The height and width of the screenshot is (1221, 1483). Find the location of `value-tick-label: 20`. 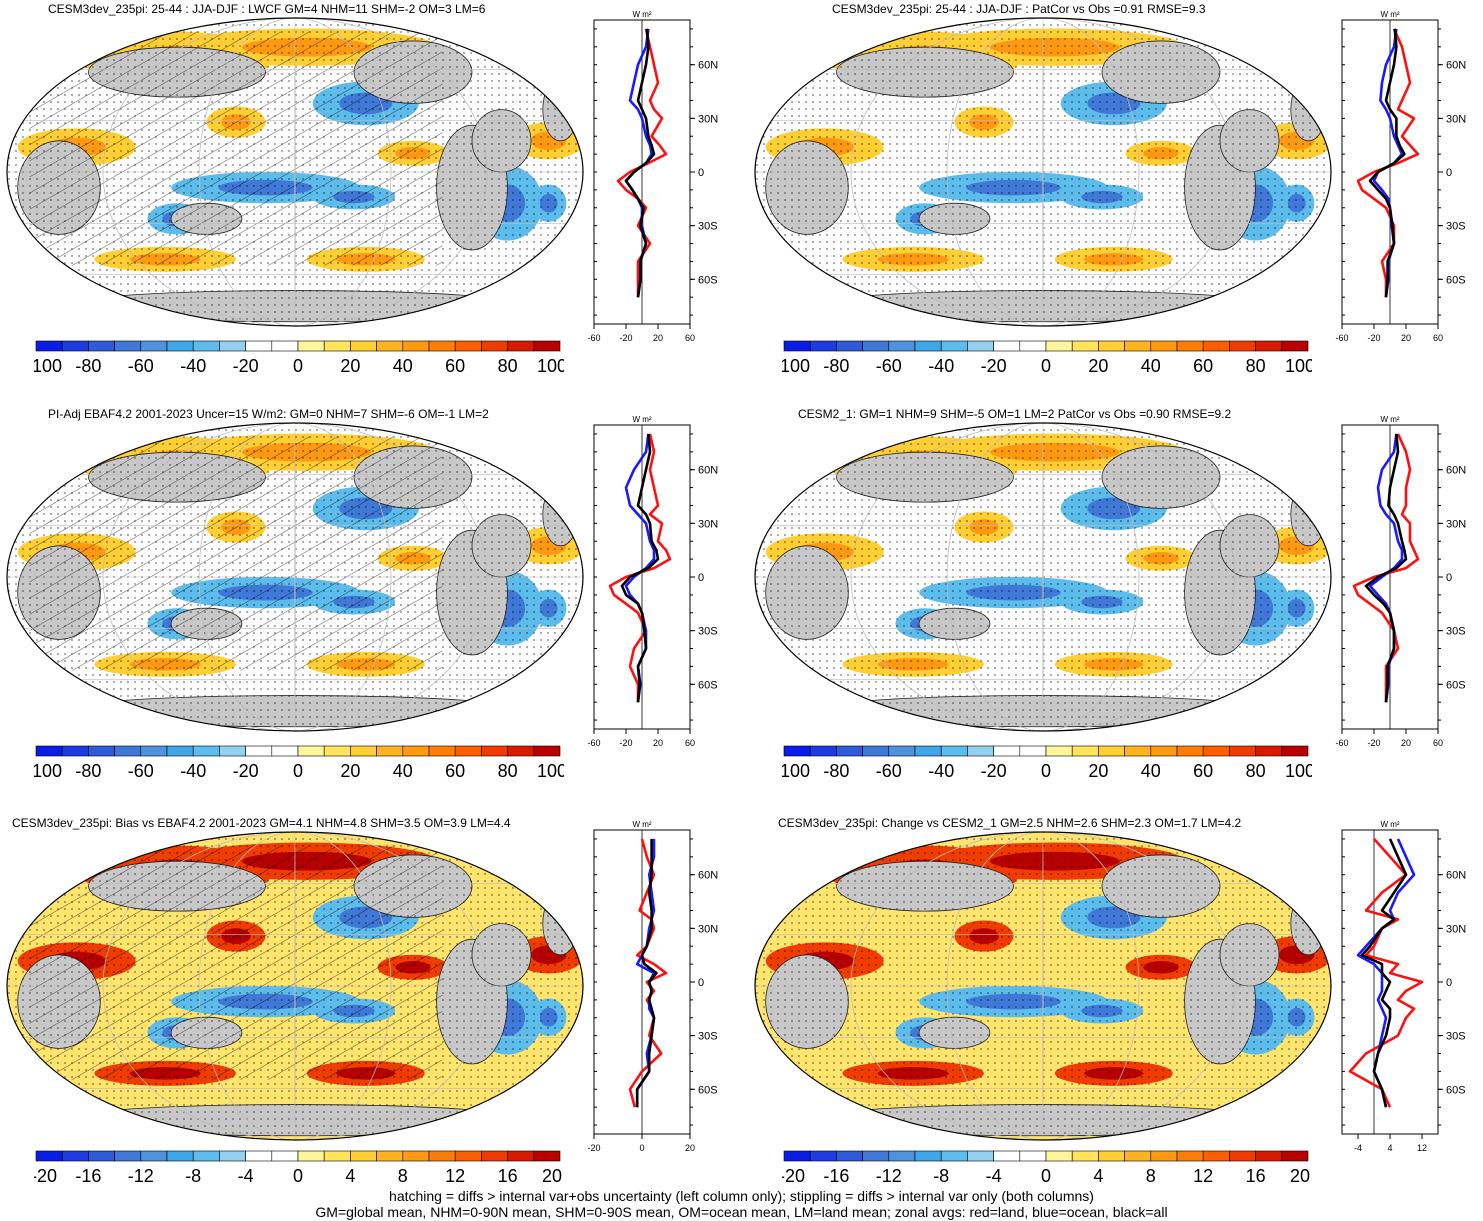

value-tick-label: 20 is located at coordinates (690, 1148).